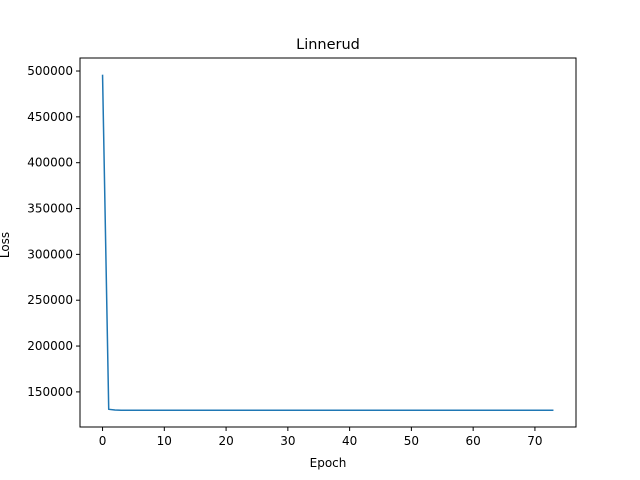  What do you see at coordinates (50, 163) in the screenshot?
I see `y-tick-label: 400000` at bounding box center [50, 163].